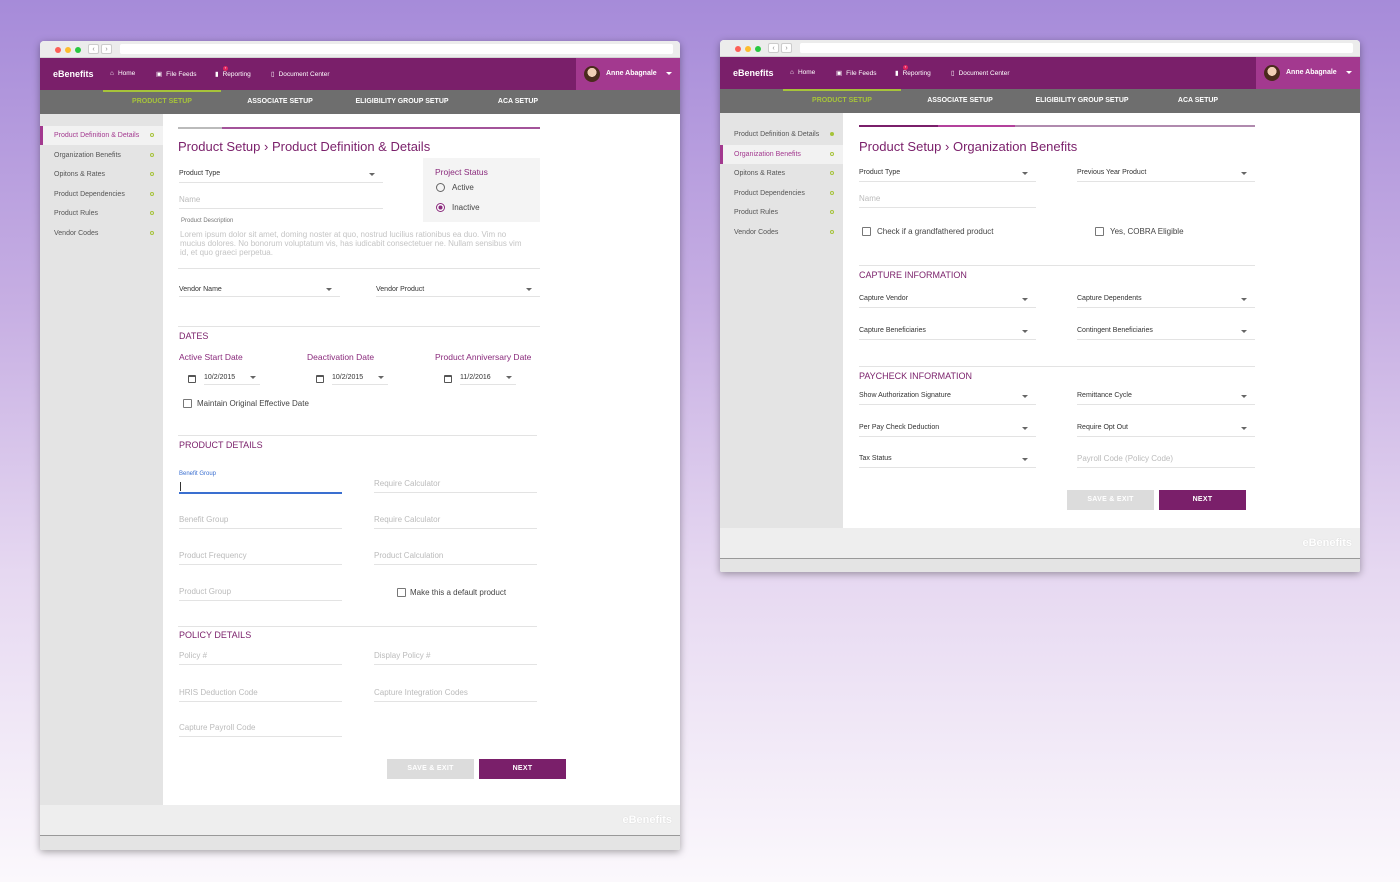 The width and height of the screenshot is (1400, 882). I want to click on active-tab-indicator, so click(162, 91).